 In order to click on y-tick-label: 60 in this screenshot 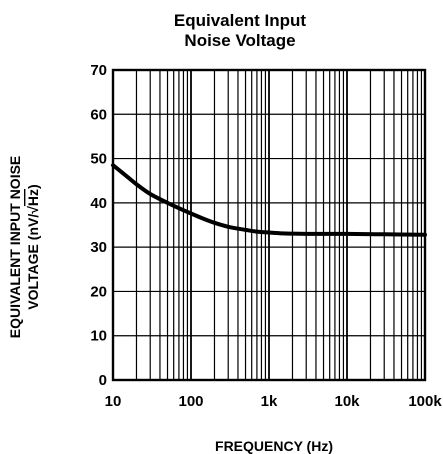, I will do `click(98, 114)`.